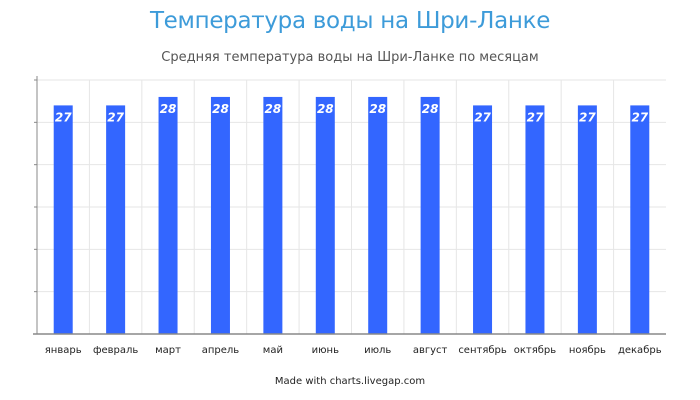 The image size is (700, 400). I want to click on x-tick-label: ноябрь, so click(587, 350).